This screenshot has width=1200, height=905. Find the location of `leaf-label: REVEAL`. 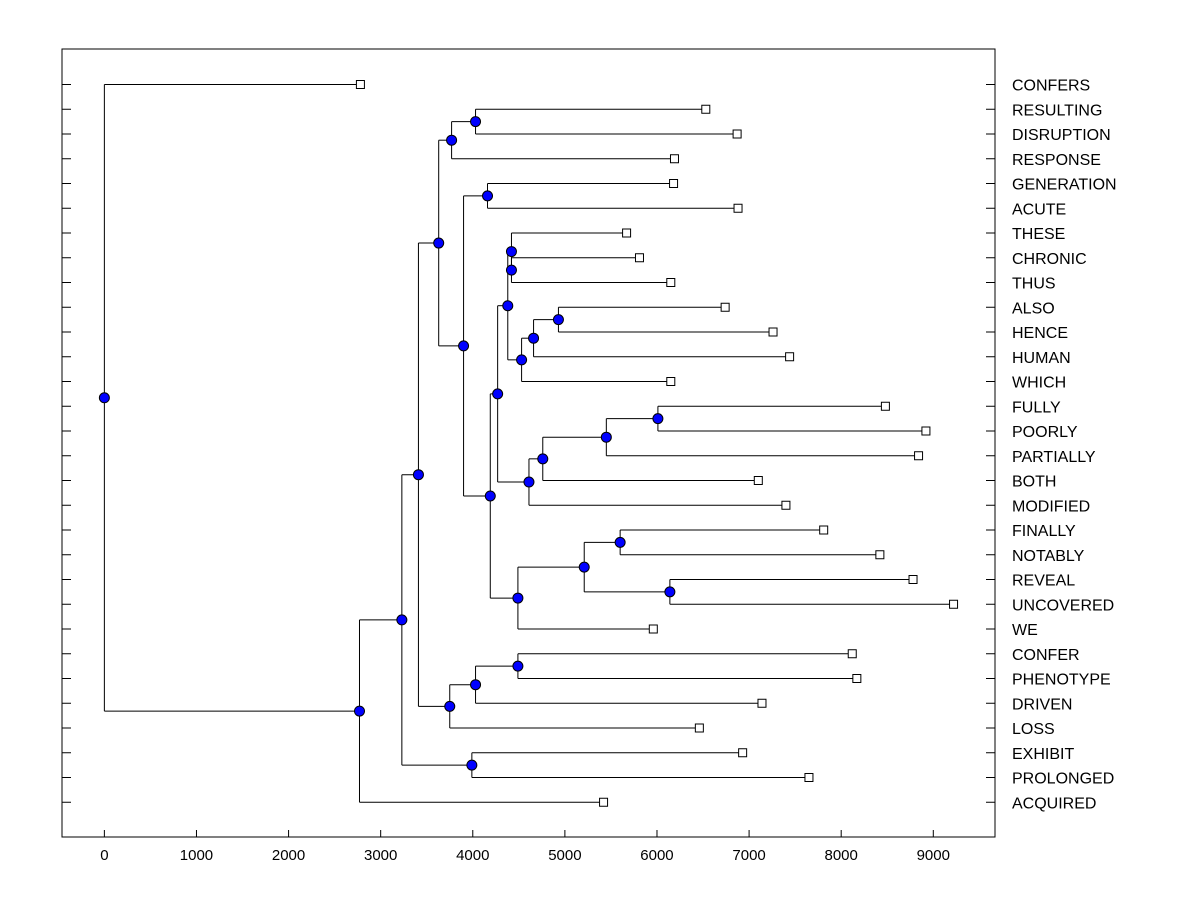

leaf-label: REVEAL is located at coordinates (1043, 581).